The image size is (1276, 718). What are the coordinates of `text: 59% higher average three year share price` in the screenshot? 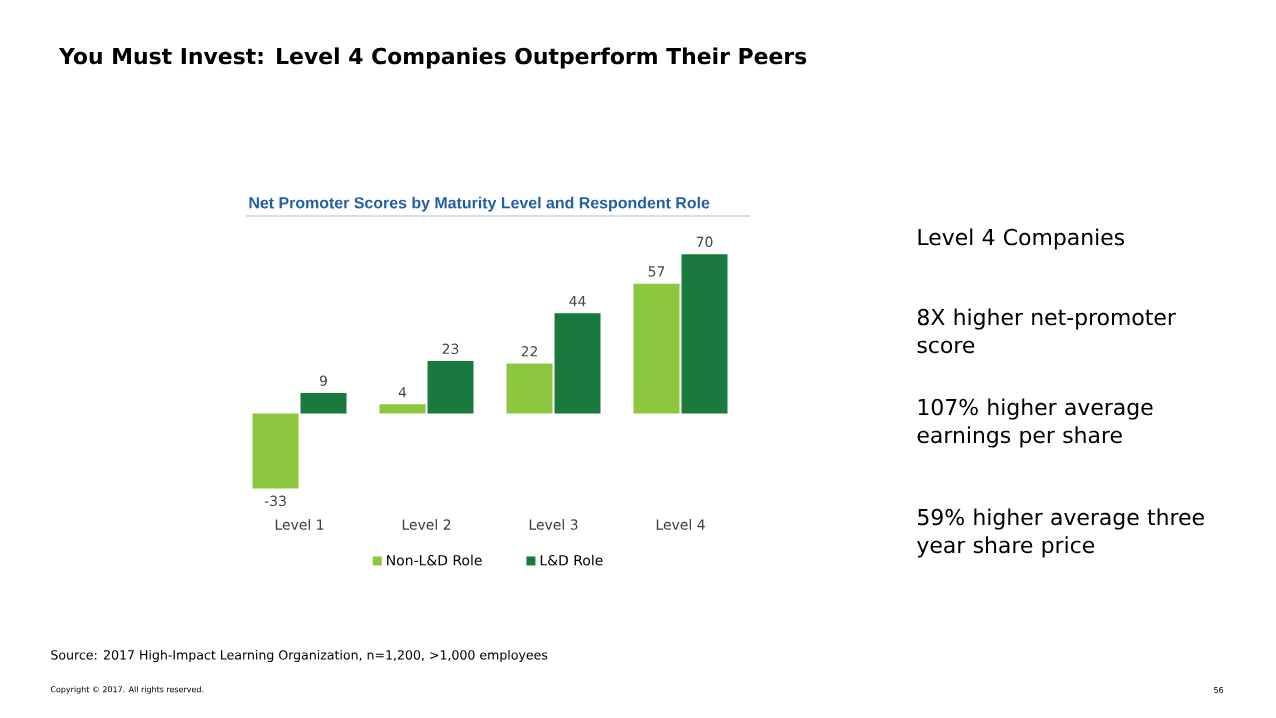 It's located at (1060, 533).